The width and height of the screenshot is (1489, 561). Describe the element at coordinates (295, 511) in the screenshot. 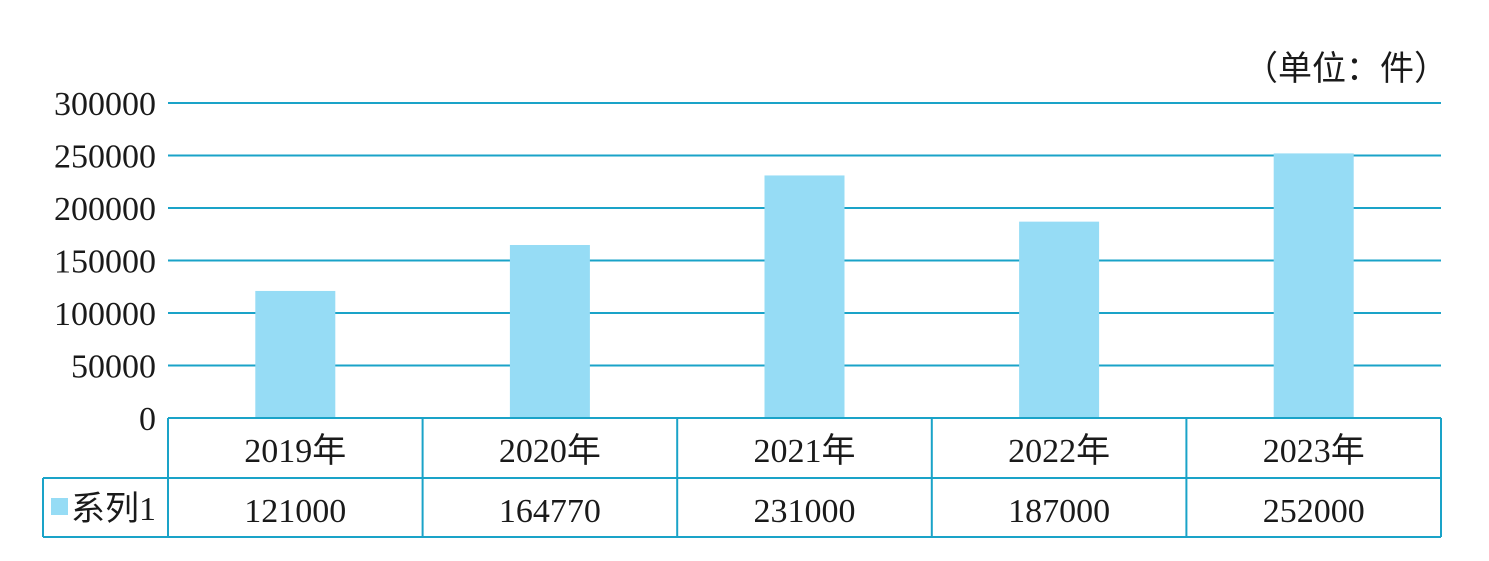

I see `data-table-value: 121000` at that location.